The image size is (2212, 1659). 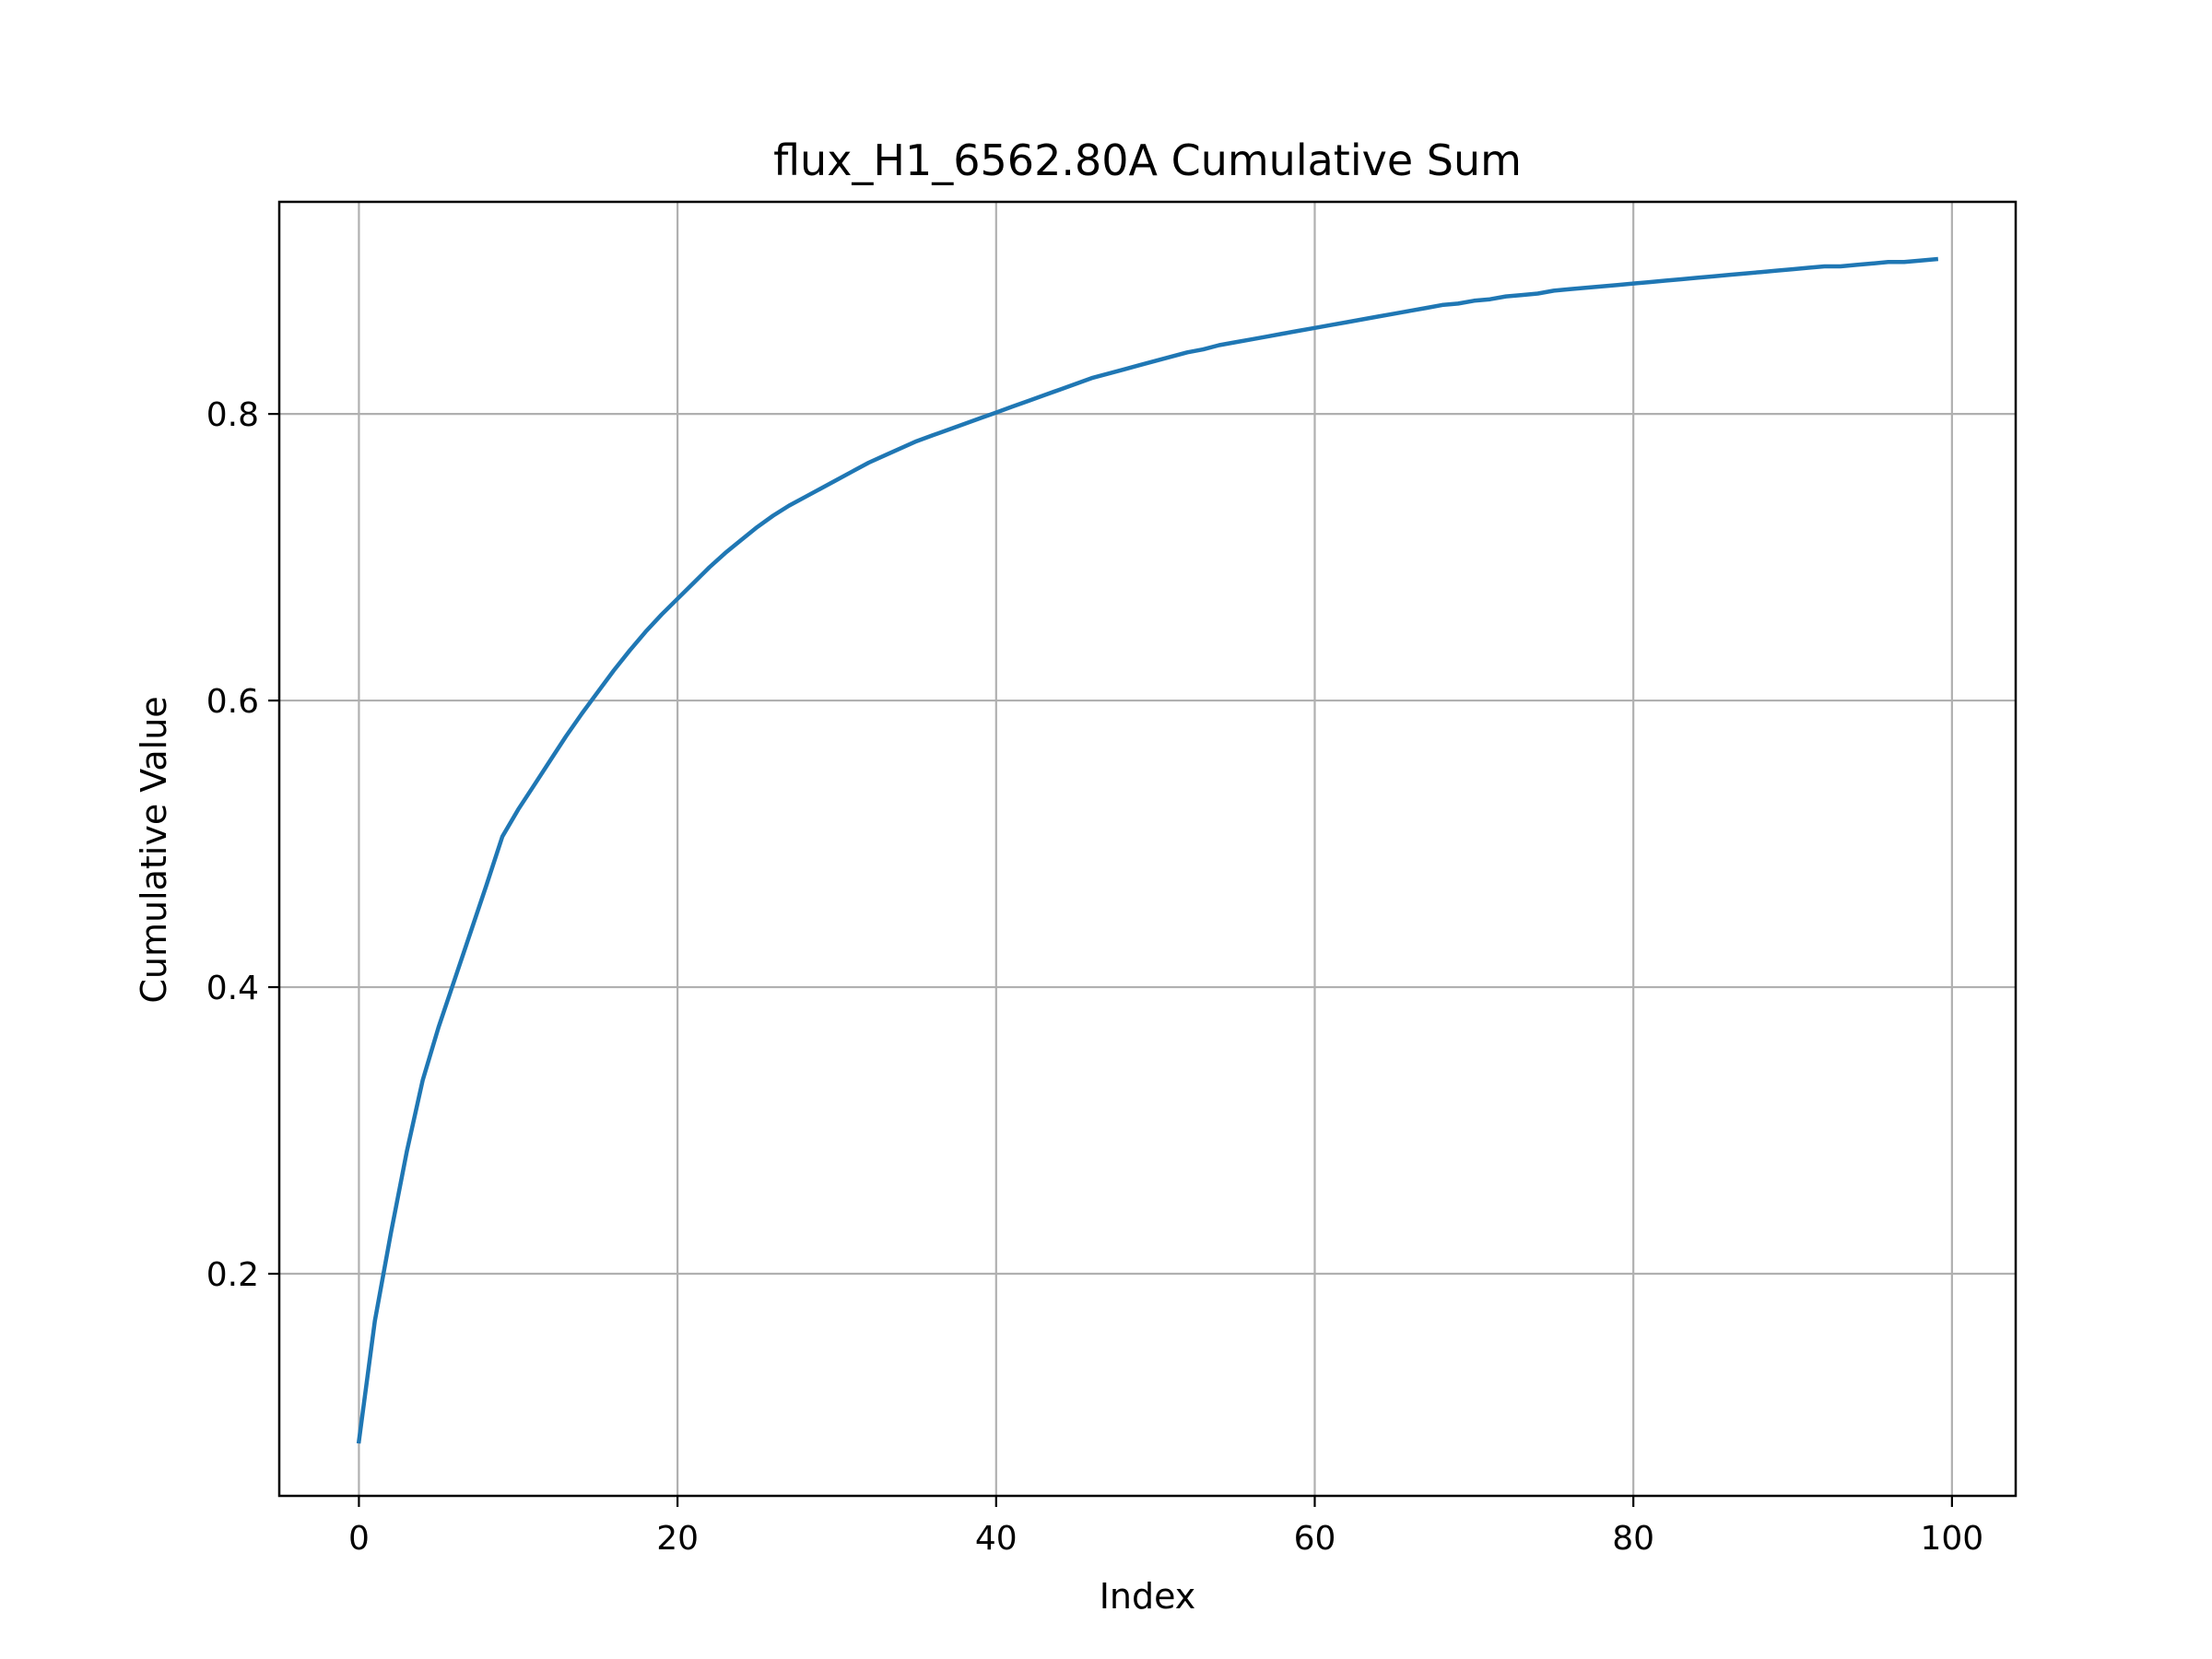 What do you see at coordinates (1165, 1527) in the screenshot?
I see `x-axis-ticks: 0 20 40 60 80 100` at bounding box center [1165, 1527].